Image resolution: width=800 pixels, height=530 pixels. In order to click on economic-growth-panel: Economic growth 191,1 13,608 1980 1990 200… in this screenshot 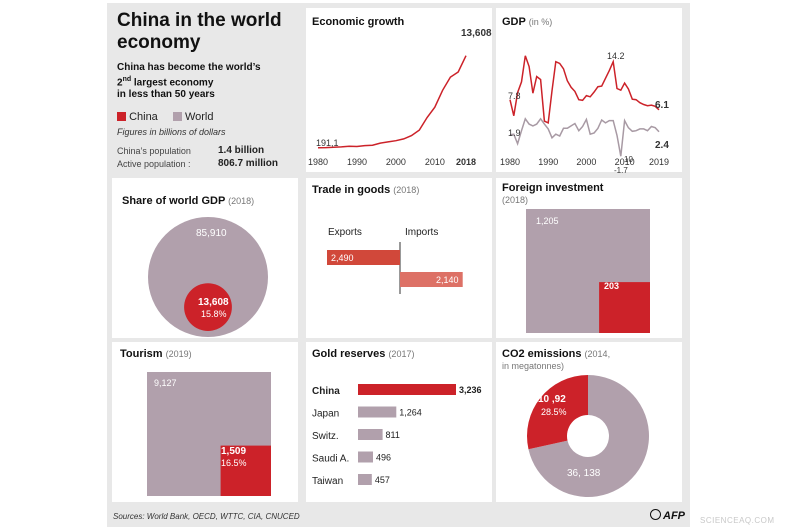, I will do `click(399, 90)`.